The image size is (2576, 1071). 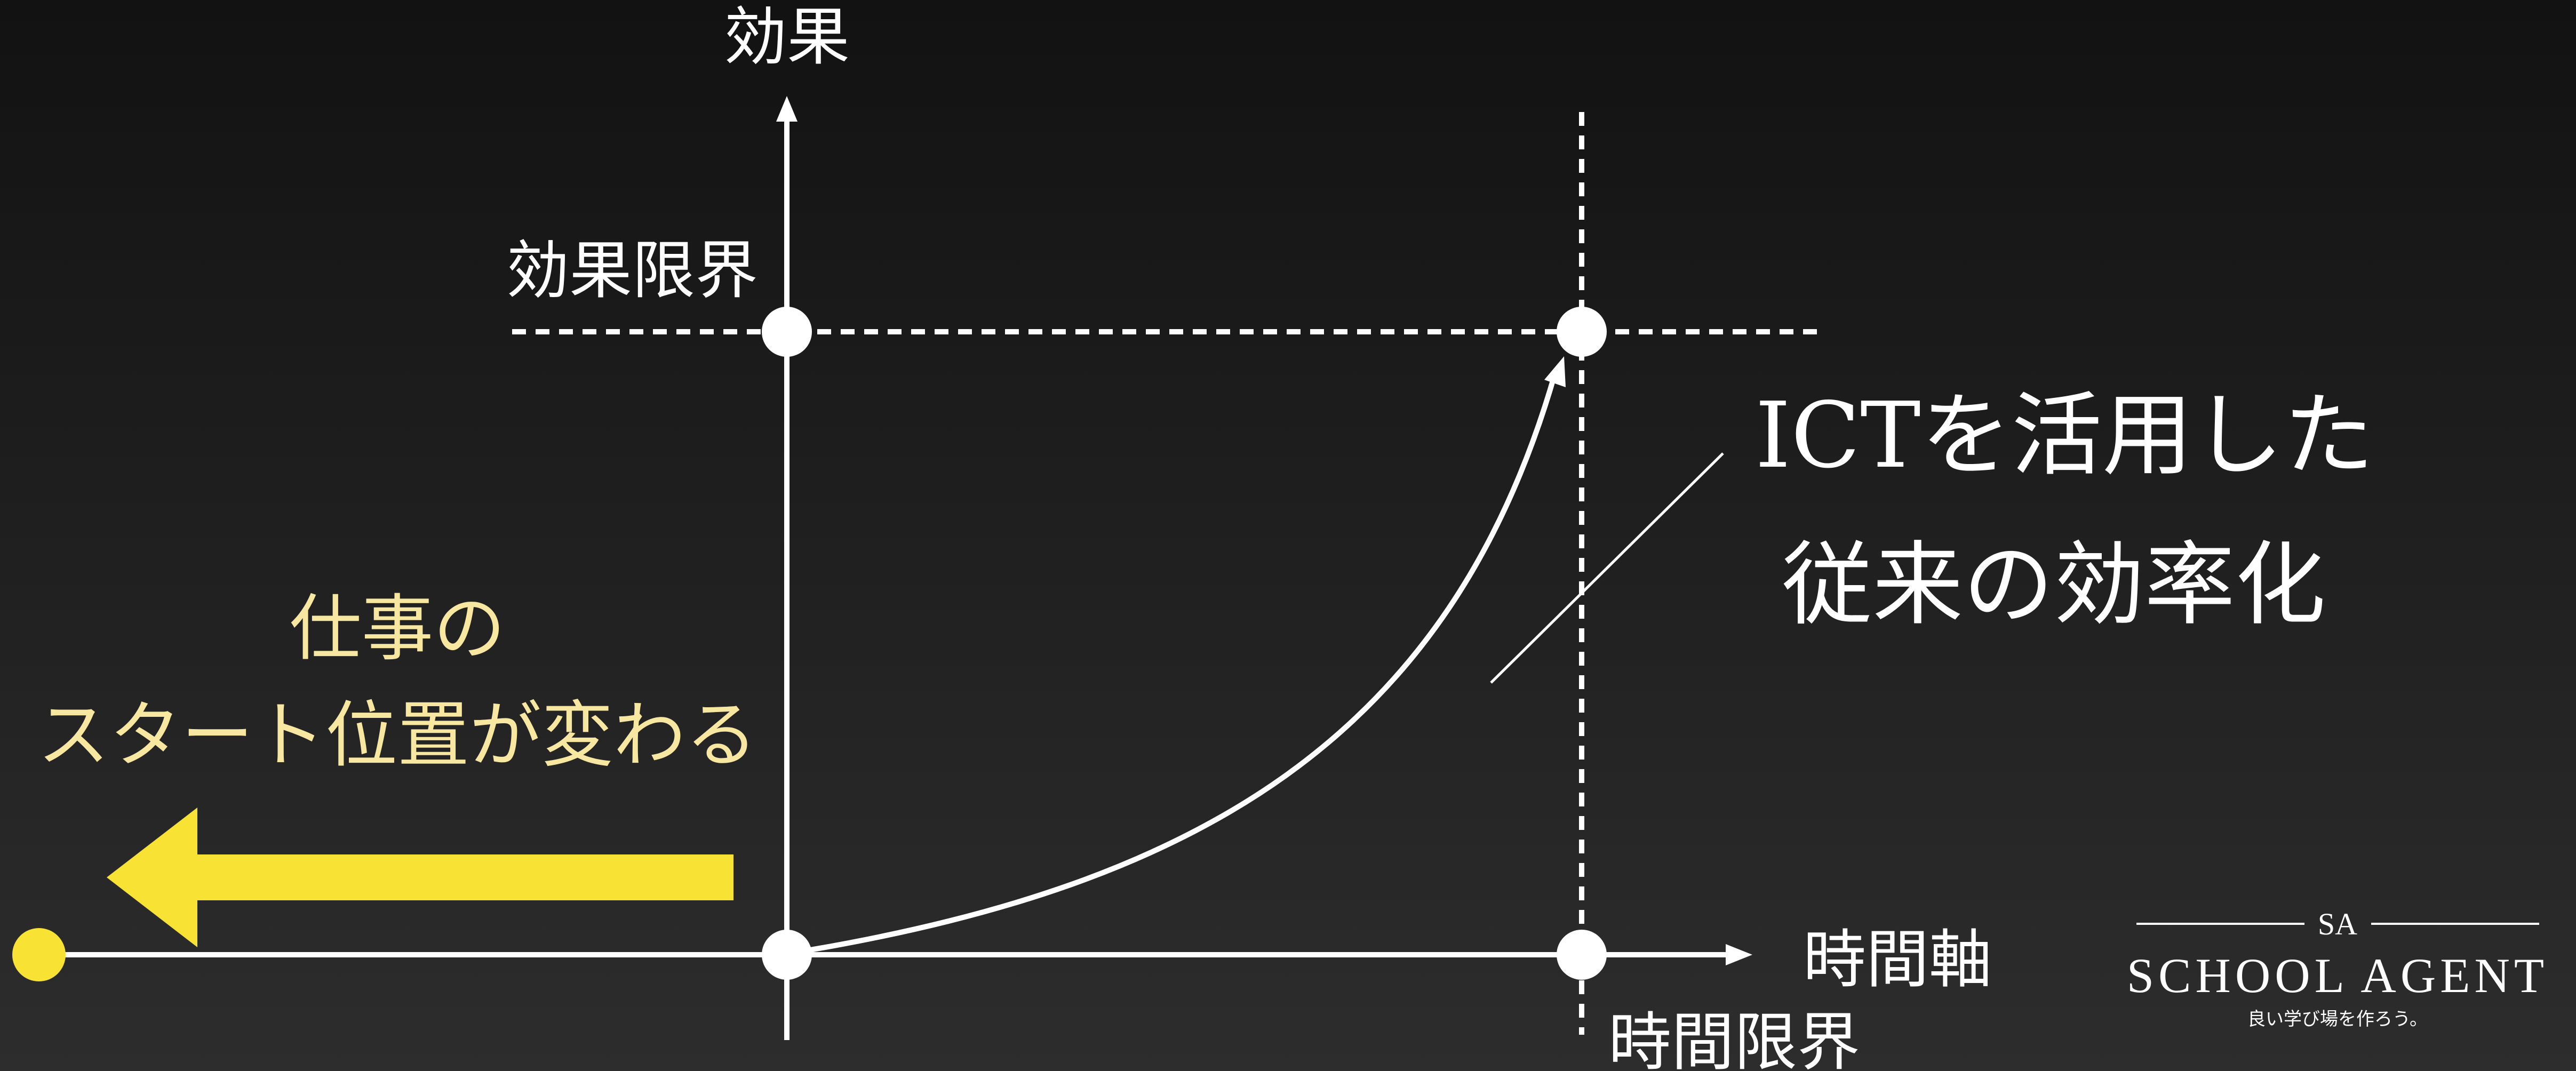 What do you see at coordinates (632, 270) in the screenshot?
I see `effect-limit-label: 効果限界` at bounding box center [632, 270].